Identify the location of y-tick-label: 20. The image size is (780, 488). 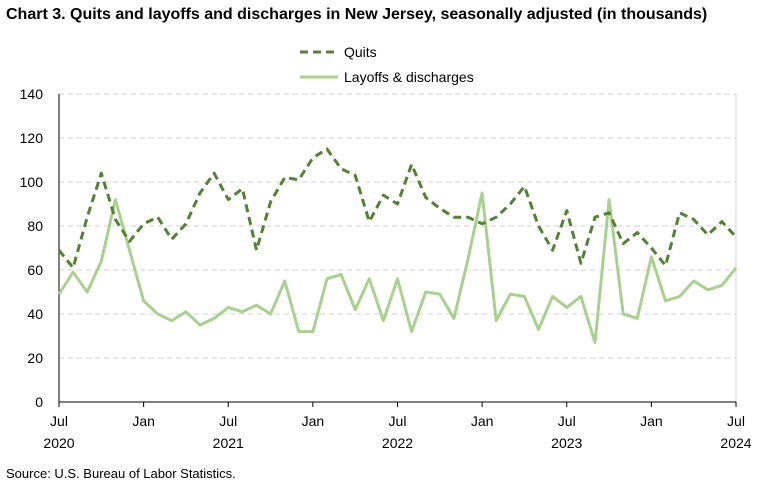
(35, 358).